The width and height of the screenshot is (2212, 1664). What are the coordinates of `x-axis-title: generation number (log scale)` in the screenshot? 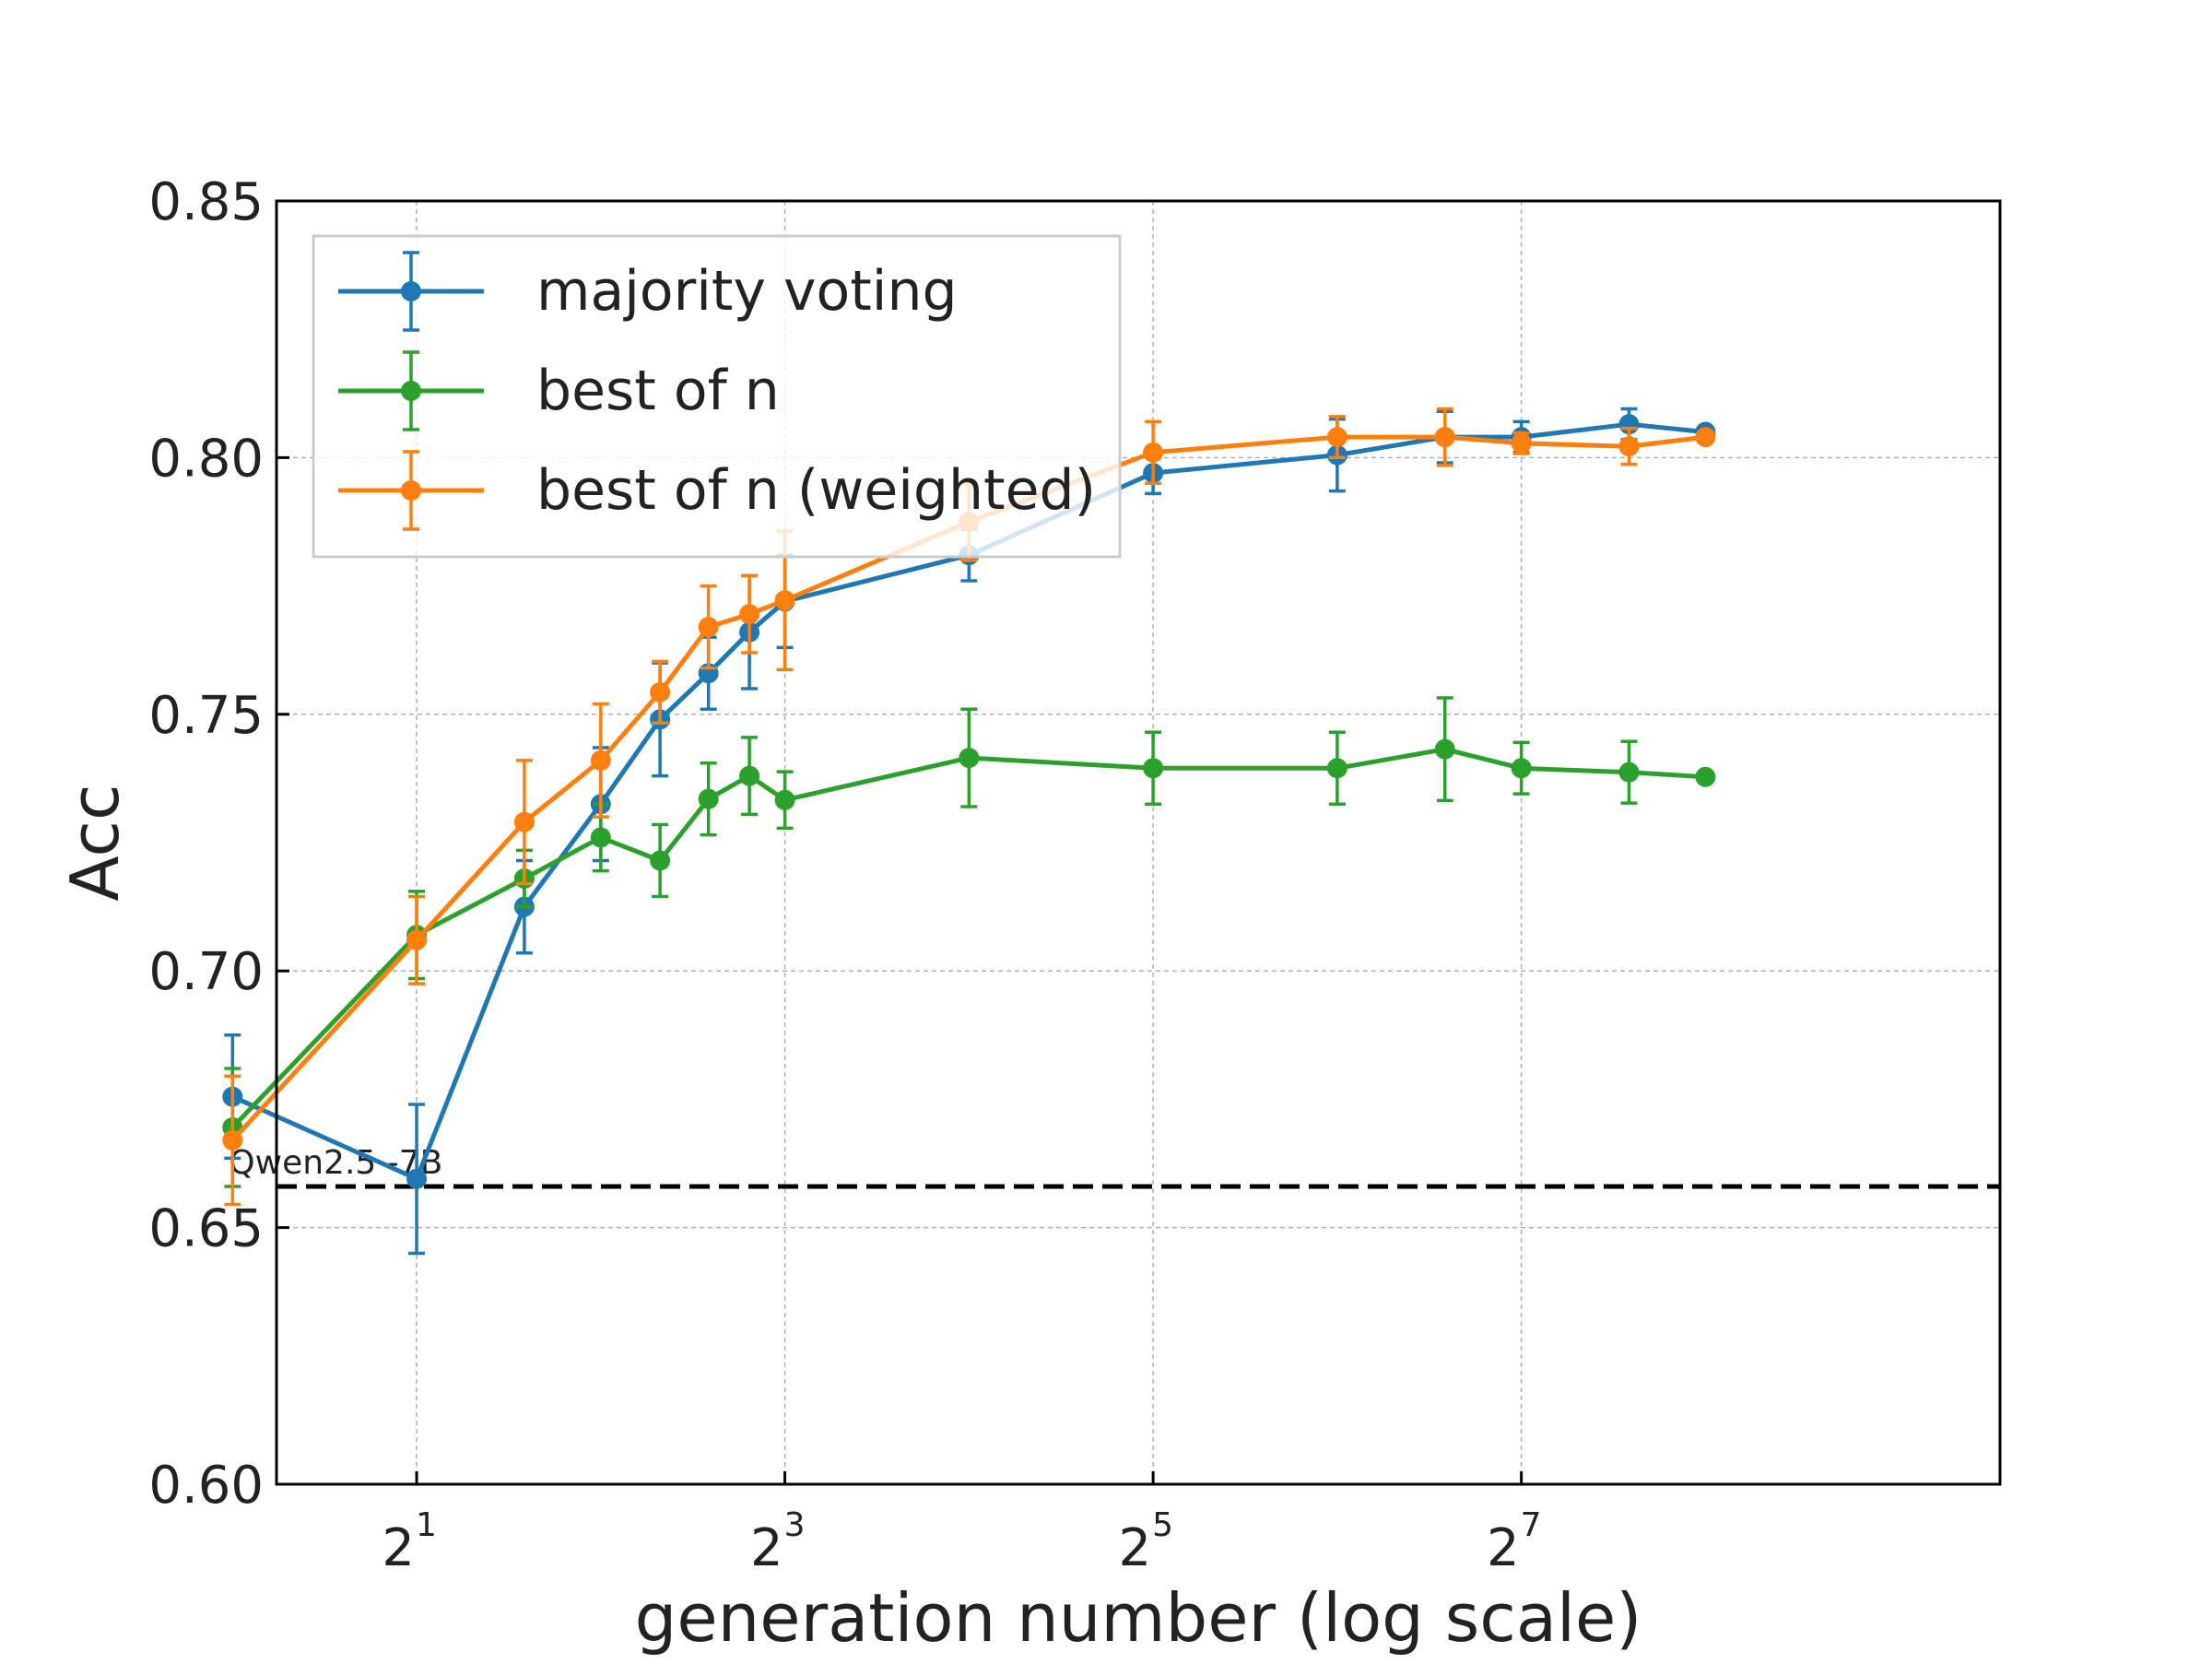 It's located at (1138, 1618).